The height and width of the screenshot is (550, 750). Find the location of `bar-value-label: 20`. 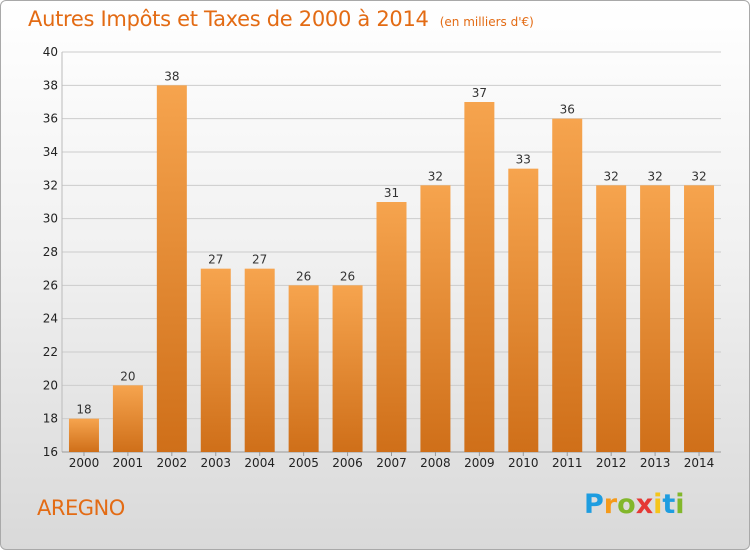

bar-value-label: 20 is located at coordinates (127, 376).